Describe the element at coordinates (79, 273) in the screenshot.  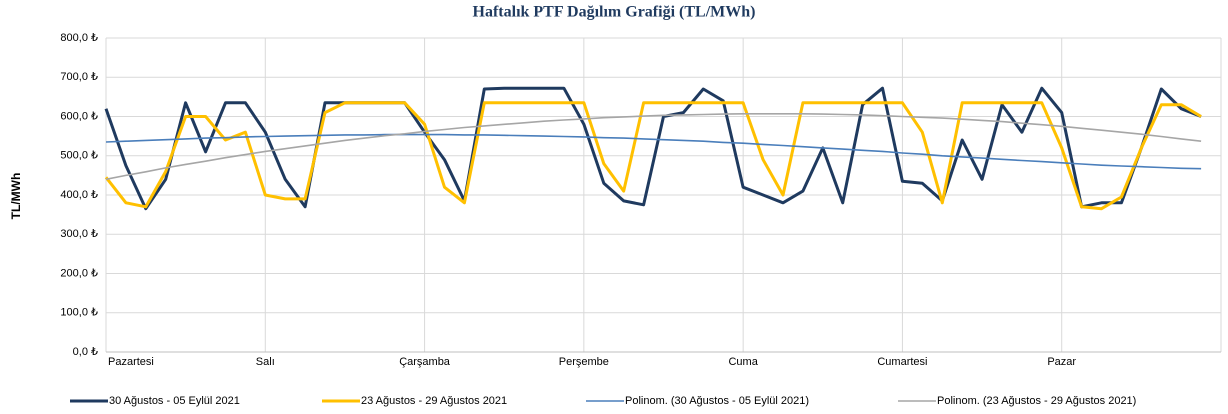
I see `y-tick-label: 200,0 ₺` at that location.